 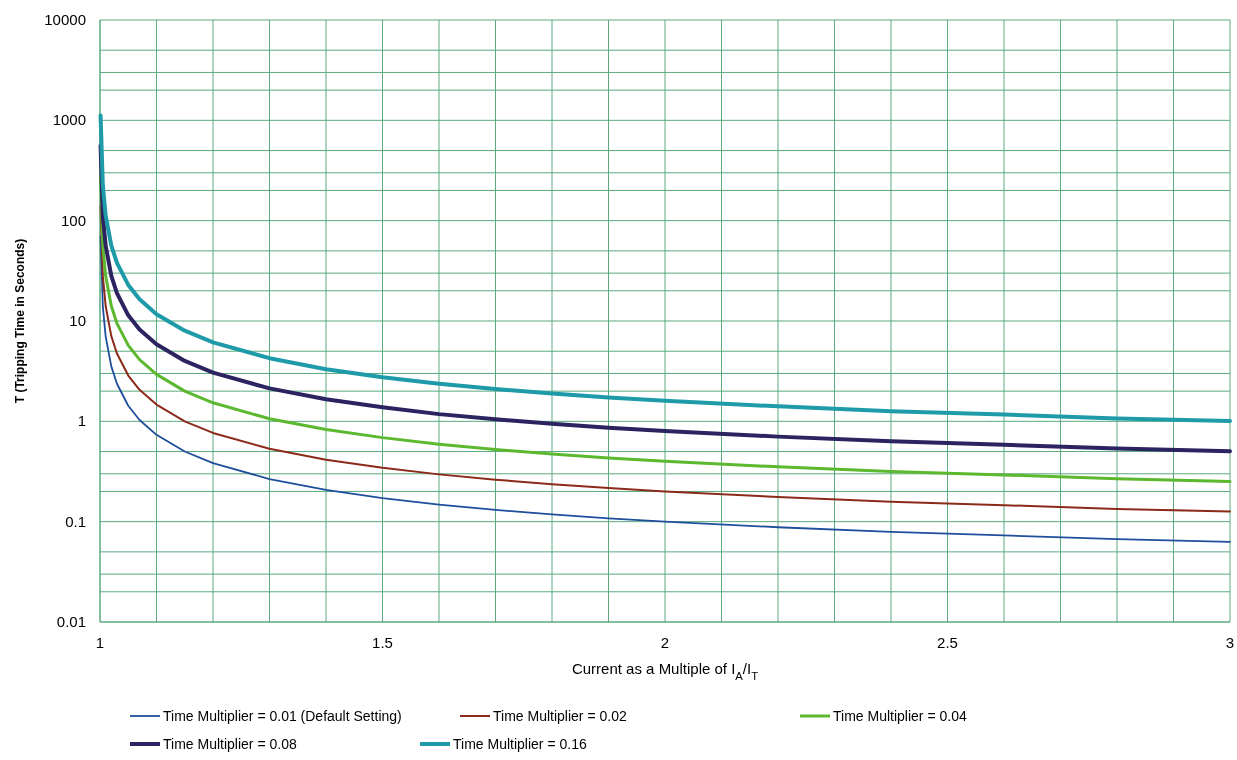 I want to click on x-tick-label: 2.5, so click(x=947, y=642).